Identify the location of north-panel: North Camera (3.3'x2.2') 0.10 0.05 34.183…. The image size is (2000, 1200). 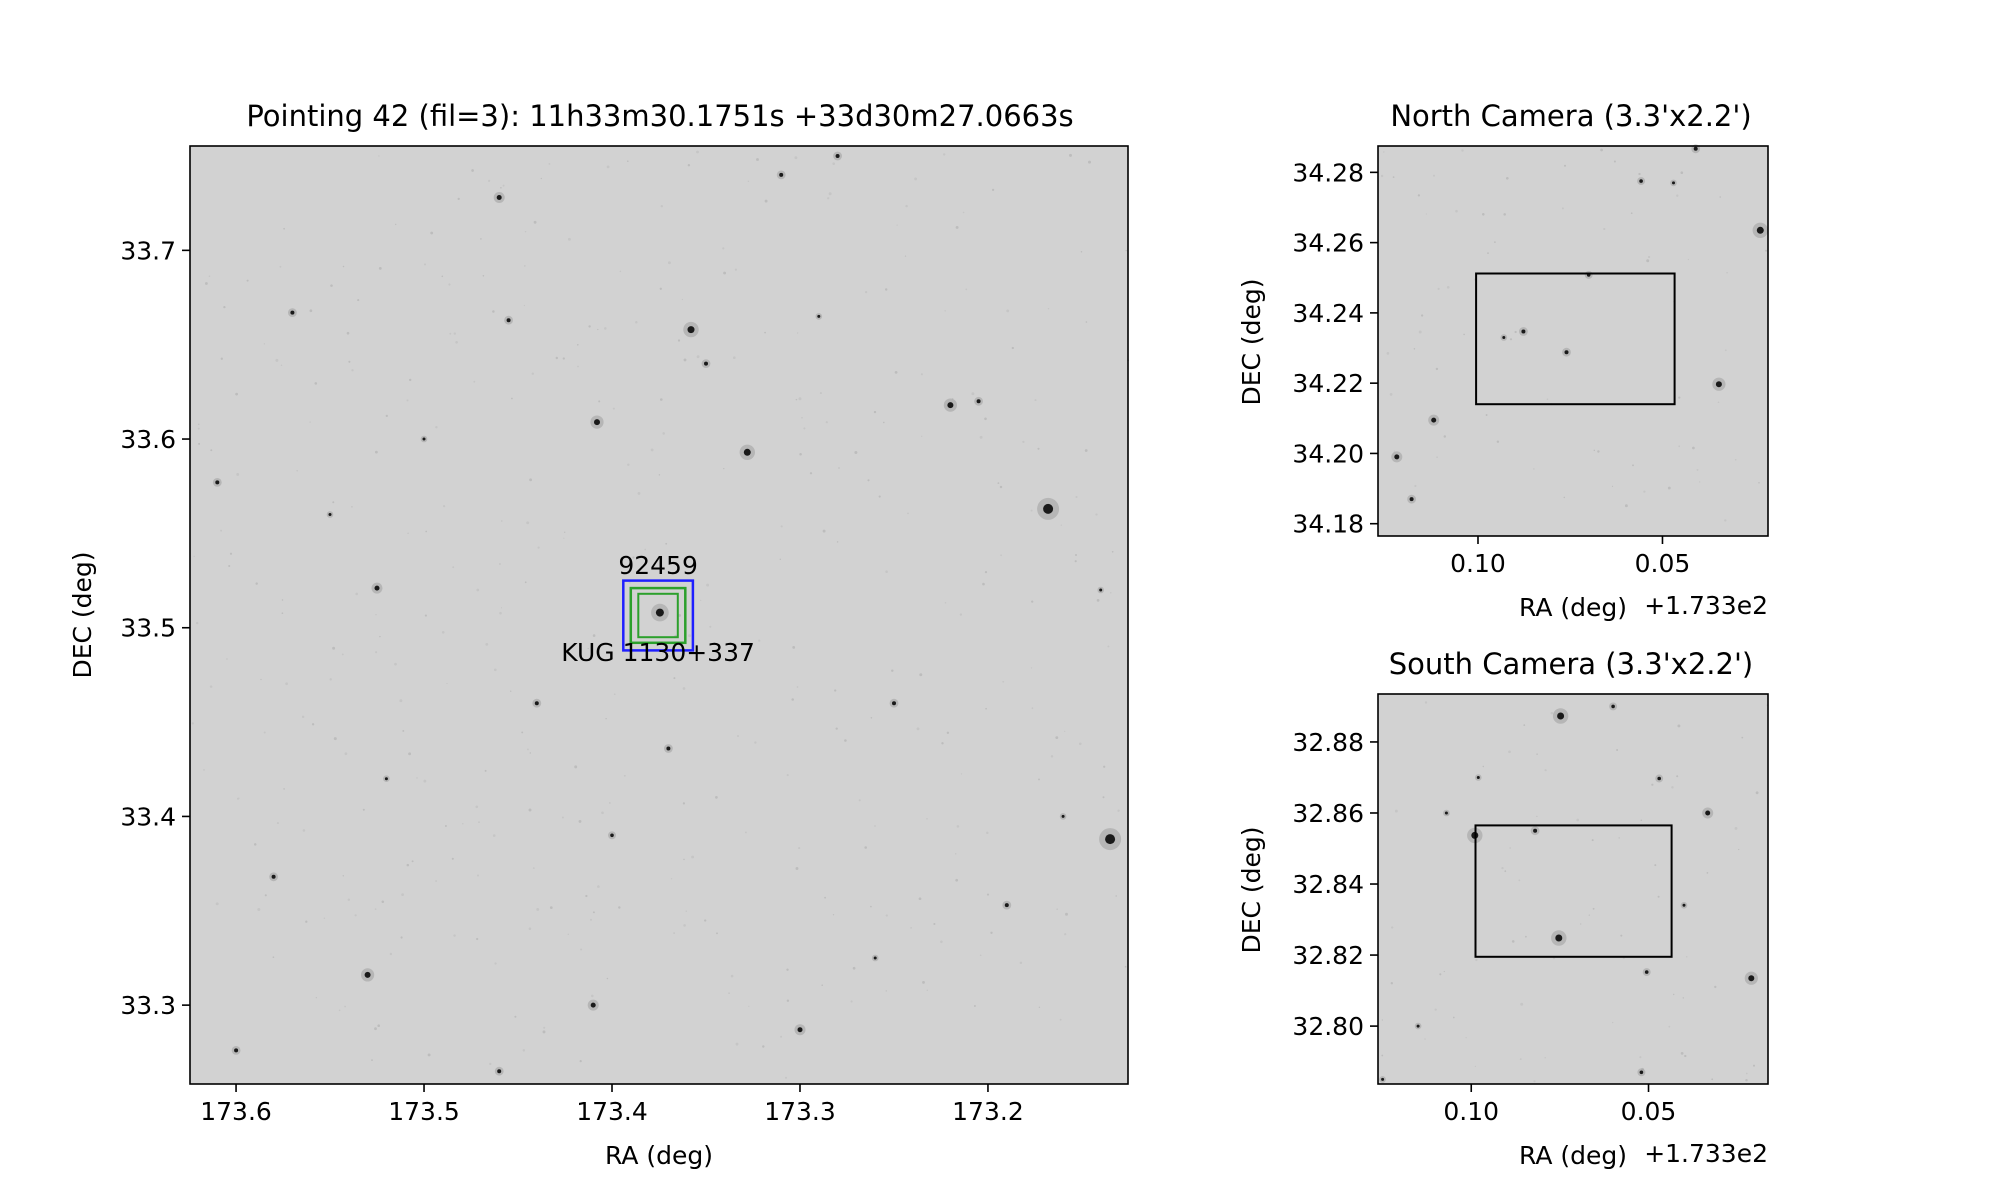
(1503, 360).